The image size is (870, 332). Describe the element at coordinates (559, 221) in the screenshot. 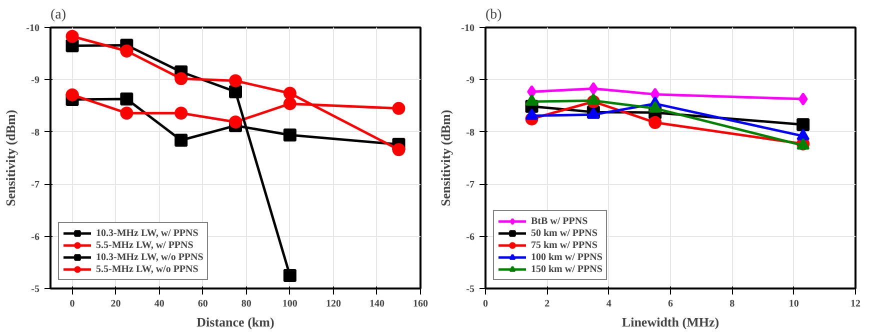

I see `legend-label: BtB w/ PPNS` at that location.